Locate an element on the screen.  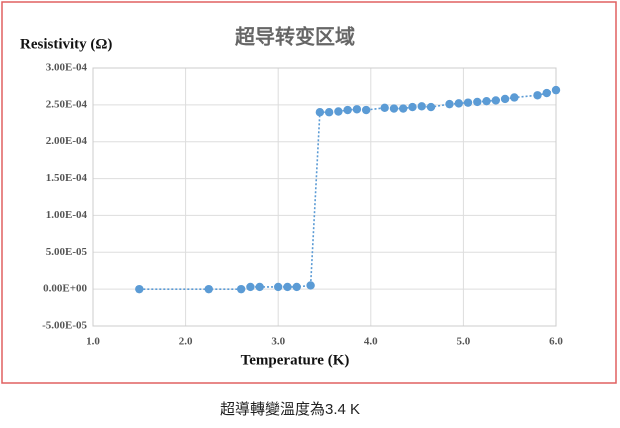
x-tick-label: 6.0 is located at coordinates (556, 342).